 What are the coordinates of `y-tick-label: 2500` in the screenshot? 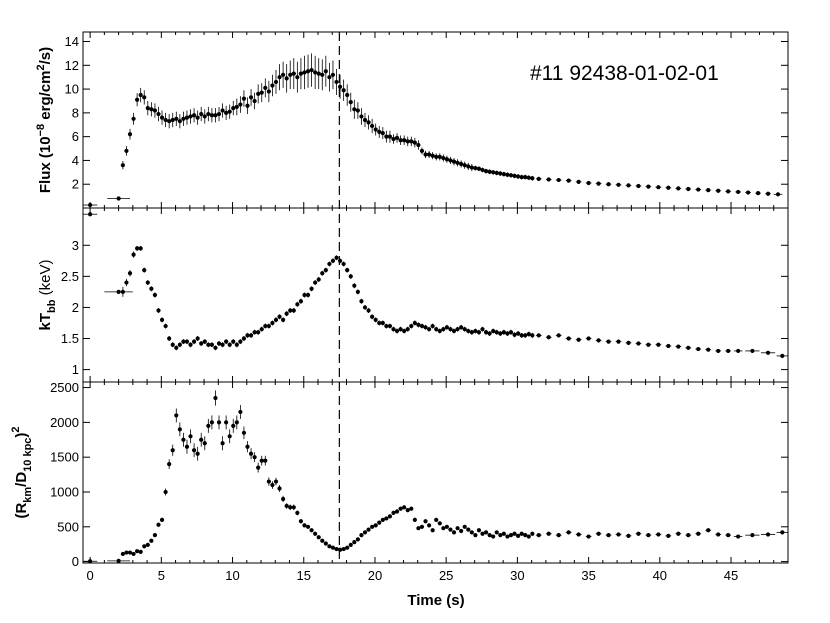 It's located at (64, 387).